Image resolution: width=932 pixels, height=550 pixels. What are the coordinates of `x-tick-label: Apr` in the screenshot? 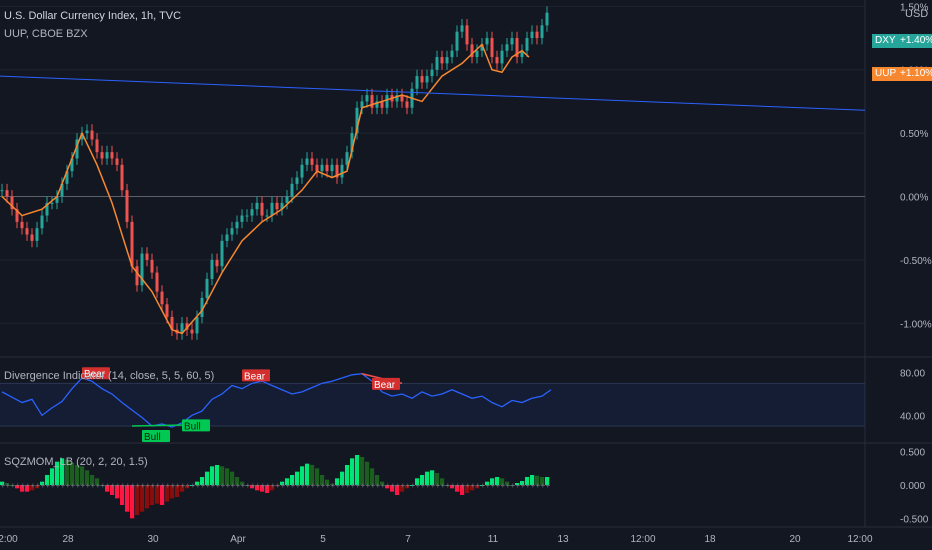 It's located at (238, 539).